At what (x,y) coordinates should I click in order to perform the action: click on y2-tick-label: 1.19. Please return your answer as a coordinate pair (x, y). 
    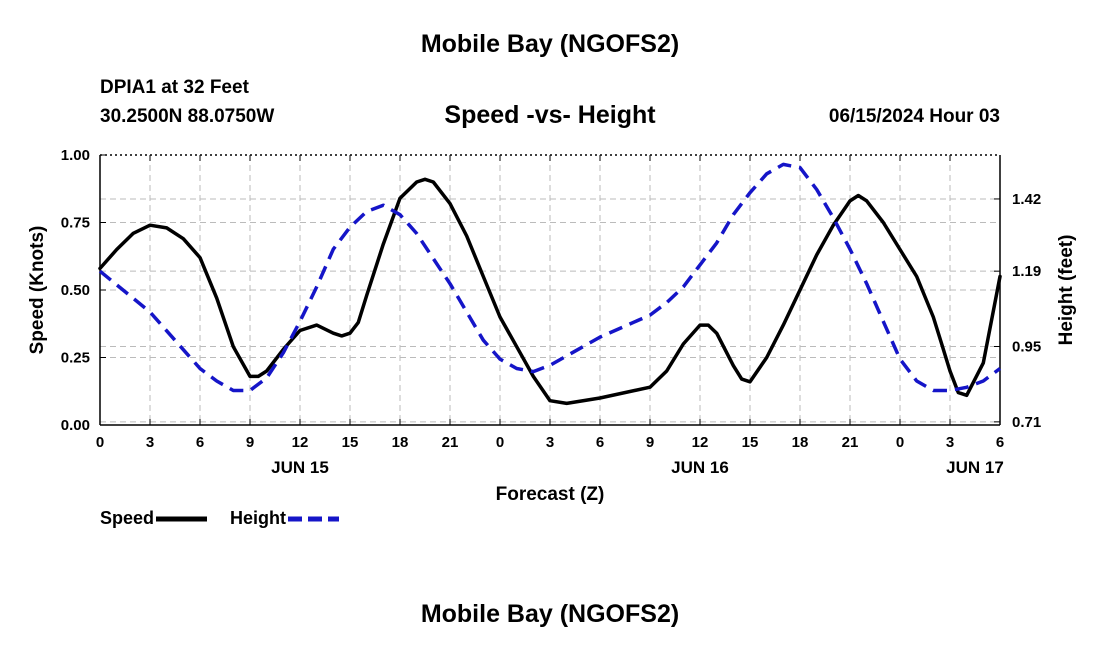
    Looking at the image, I should click on (1026, 271).